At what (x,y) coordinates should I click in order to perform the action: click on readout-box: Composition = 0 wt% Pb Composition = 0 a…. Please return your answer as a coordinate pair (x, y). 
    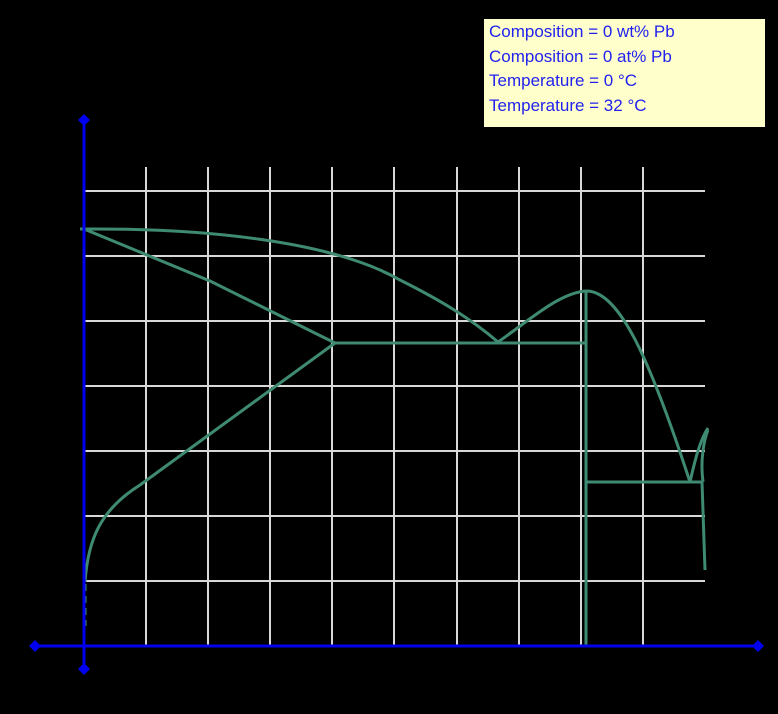
    Looking at the image, I should click on (624, 73).